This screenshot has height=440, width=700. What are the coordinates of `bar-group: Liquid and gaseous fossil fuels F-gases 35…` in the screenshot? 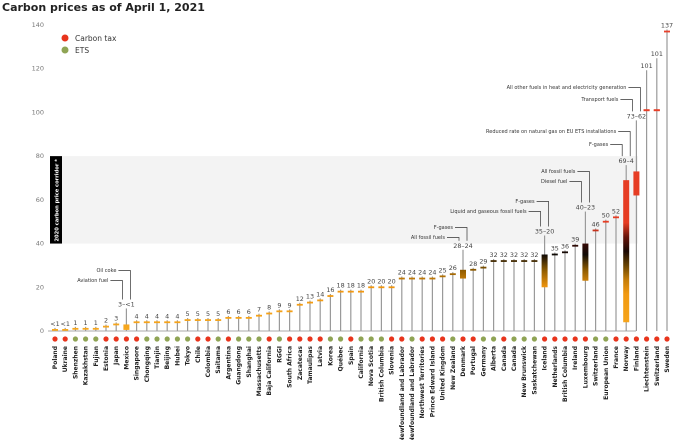 It's located at (502, 285).